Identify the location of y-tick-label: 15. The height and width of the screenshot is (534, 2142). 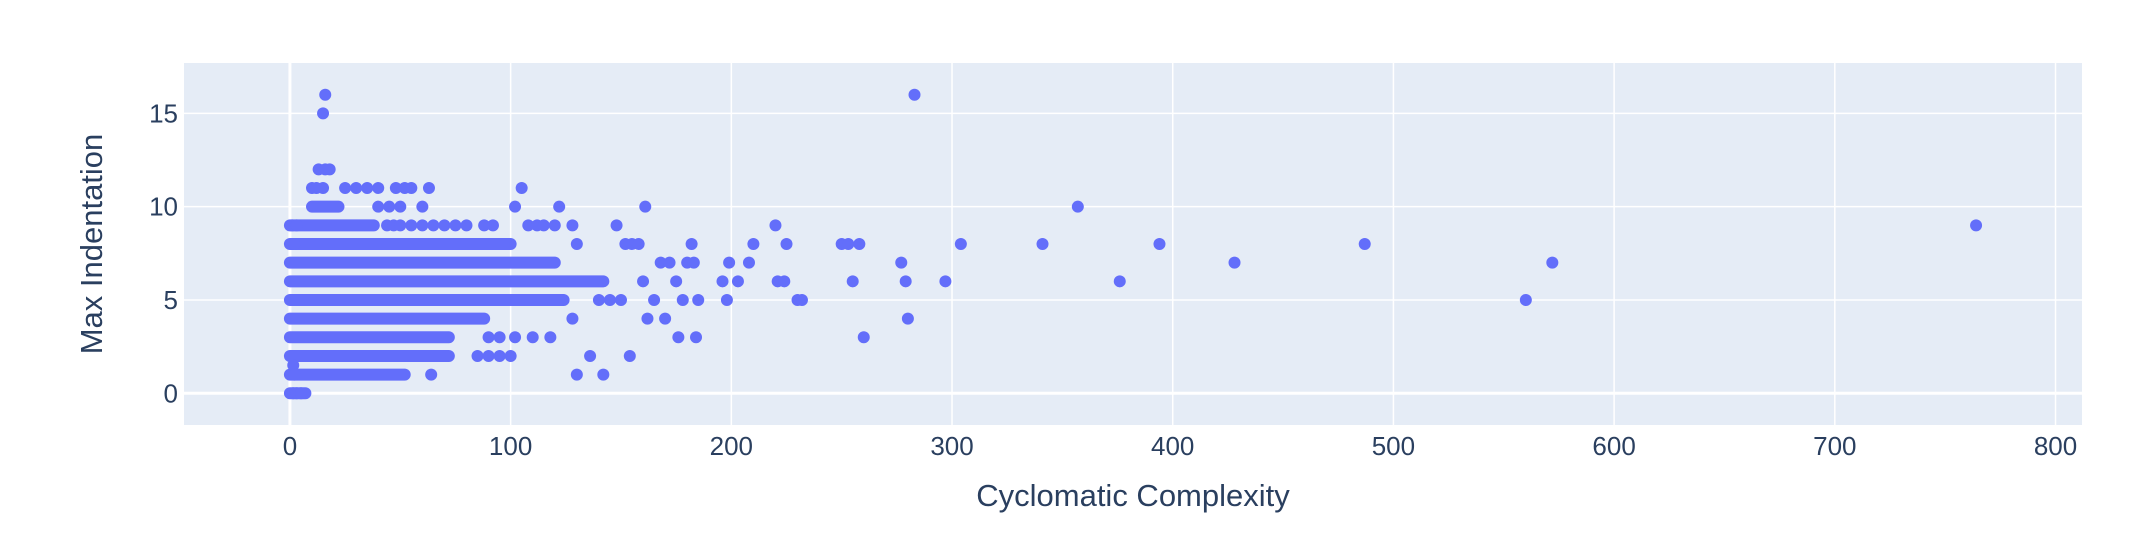
(163, 113).